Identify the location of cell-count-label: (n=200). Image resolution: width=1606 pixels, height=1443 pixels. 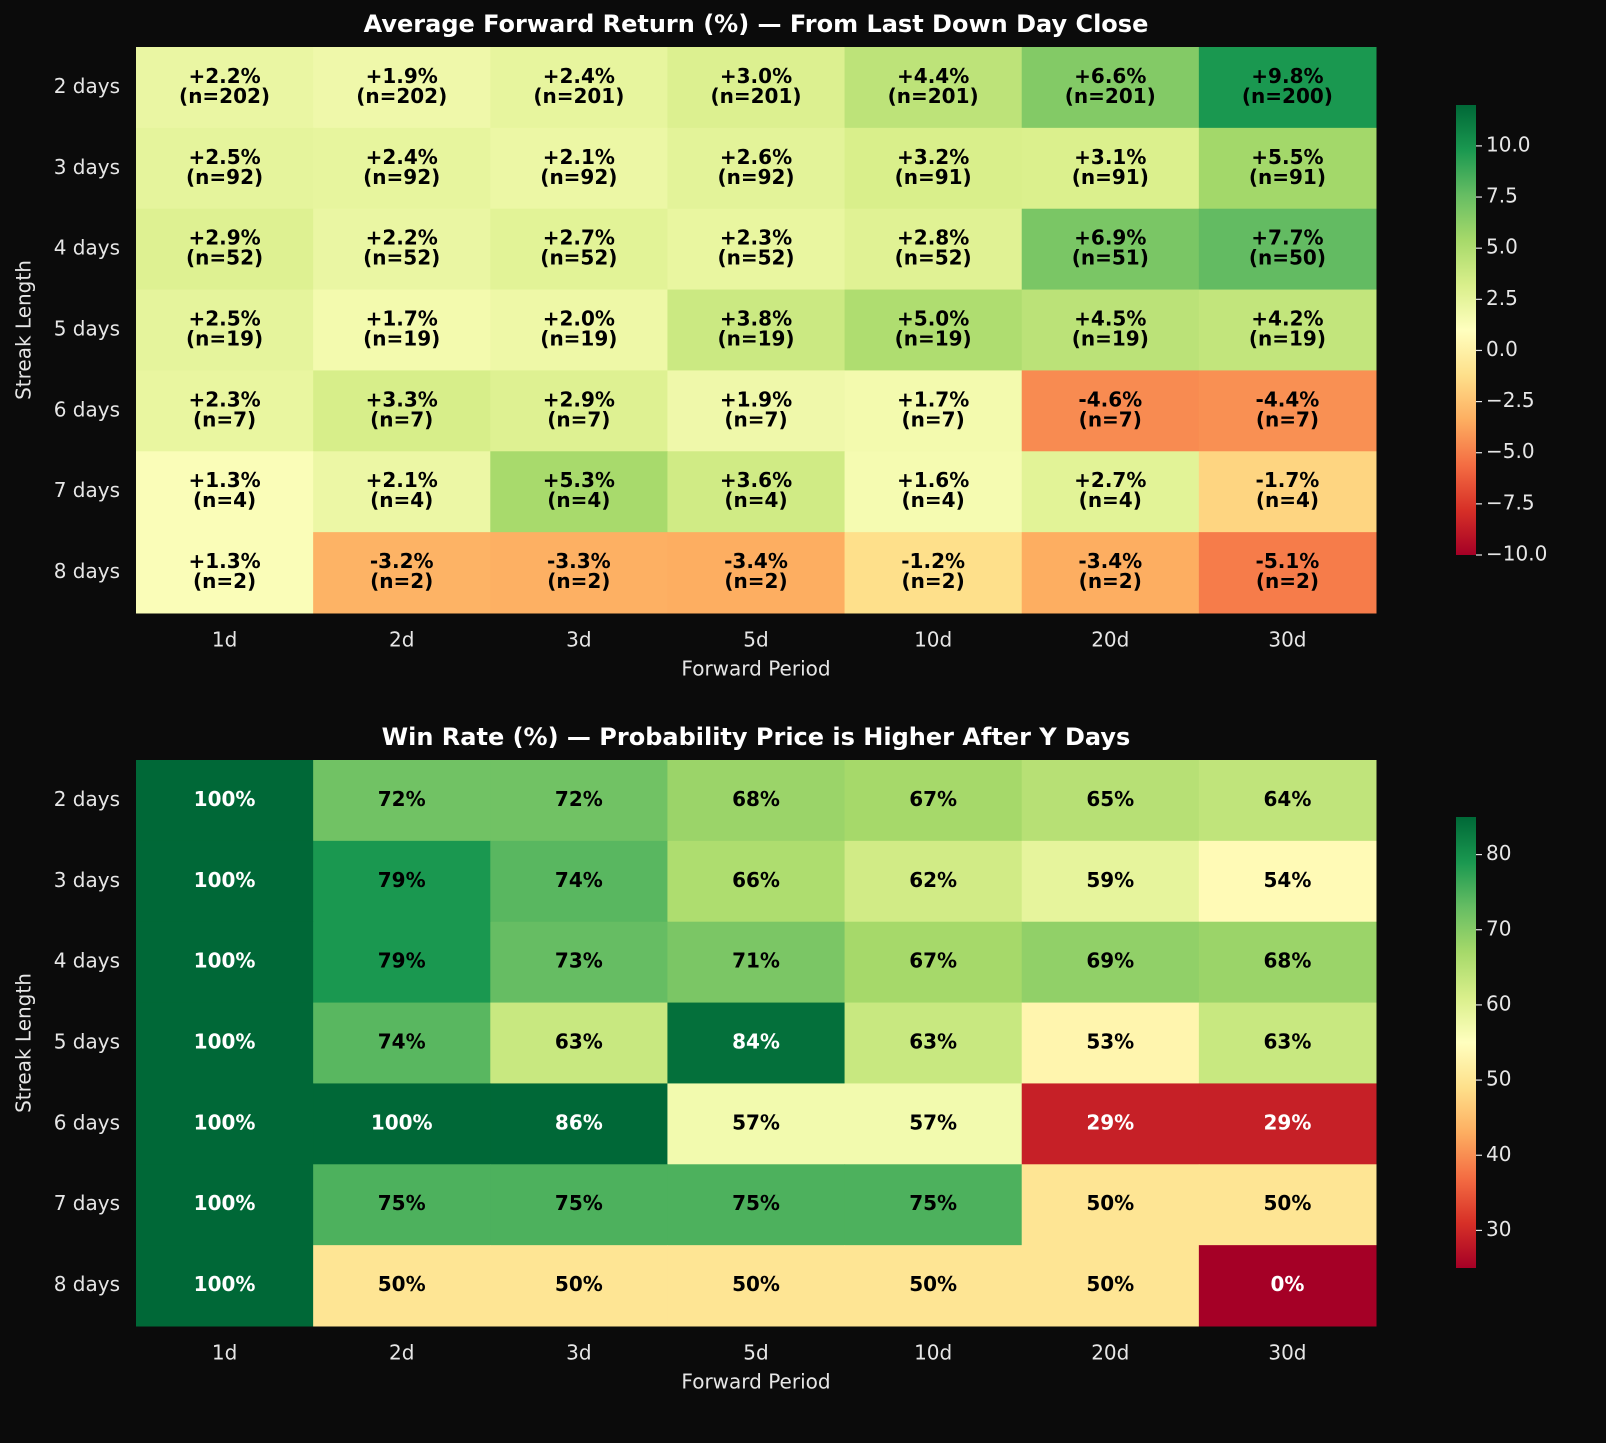
(1287, 96).